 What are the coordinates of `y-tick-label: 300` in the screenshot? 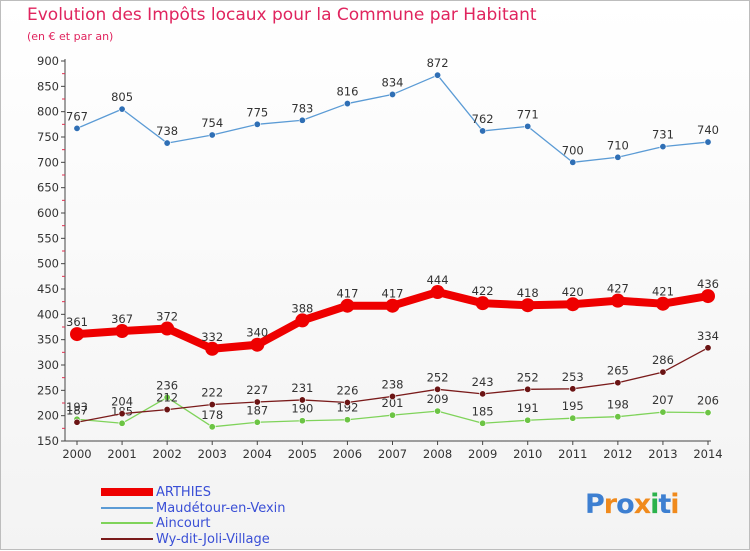 It's located at (48, 365).